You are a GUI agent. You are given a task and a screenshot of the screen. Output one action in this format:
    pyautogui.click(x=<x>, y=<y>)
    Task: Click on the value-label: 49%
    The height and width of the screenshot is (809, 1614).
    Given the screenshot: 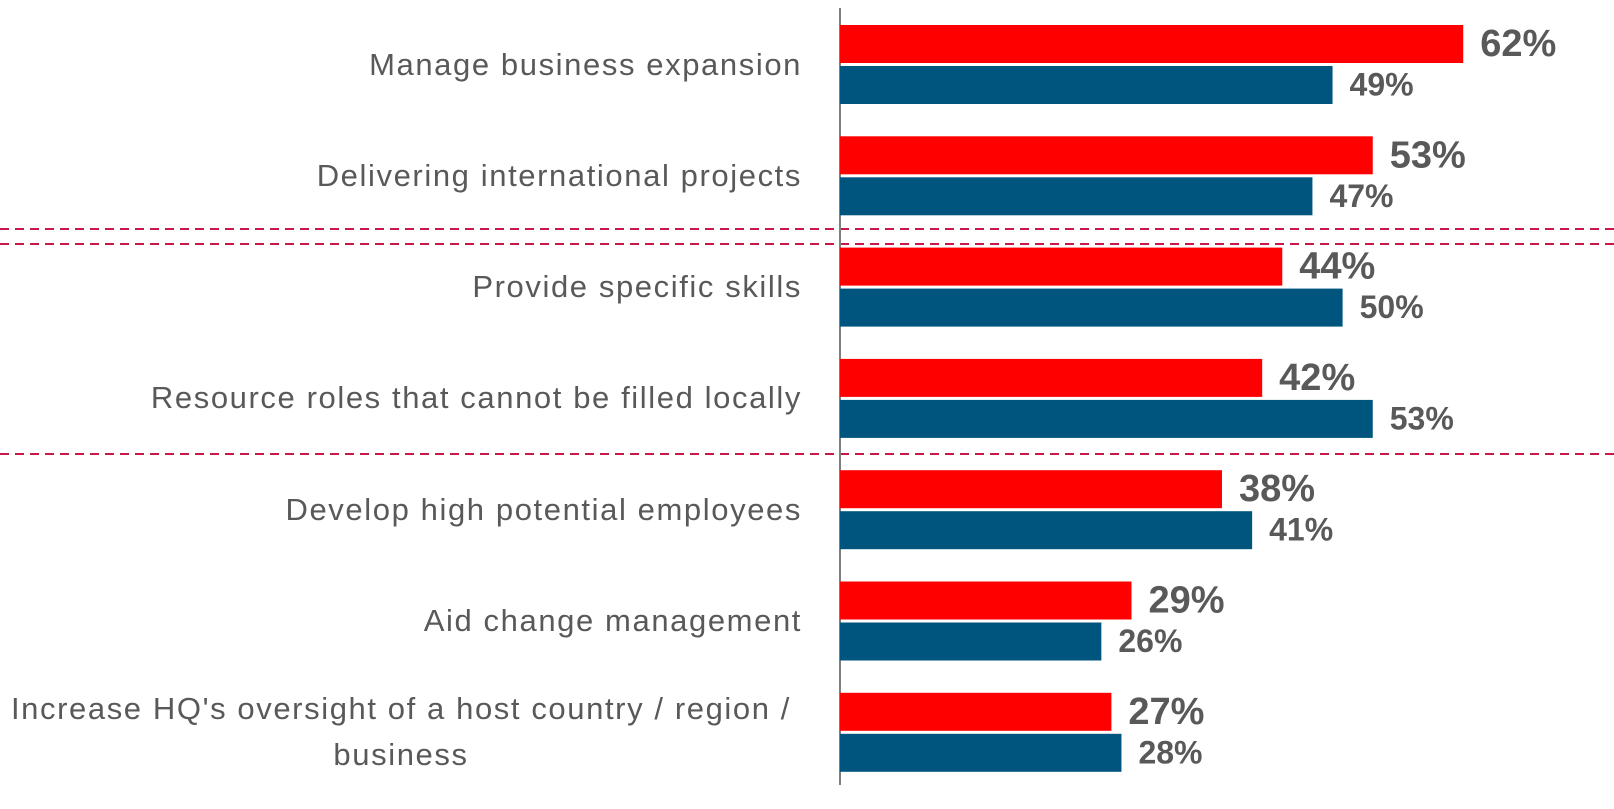 What is the action you would take?
    pyautogui.click(x=1382, y=84)
    